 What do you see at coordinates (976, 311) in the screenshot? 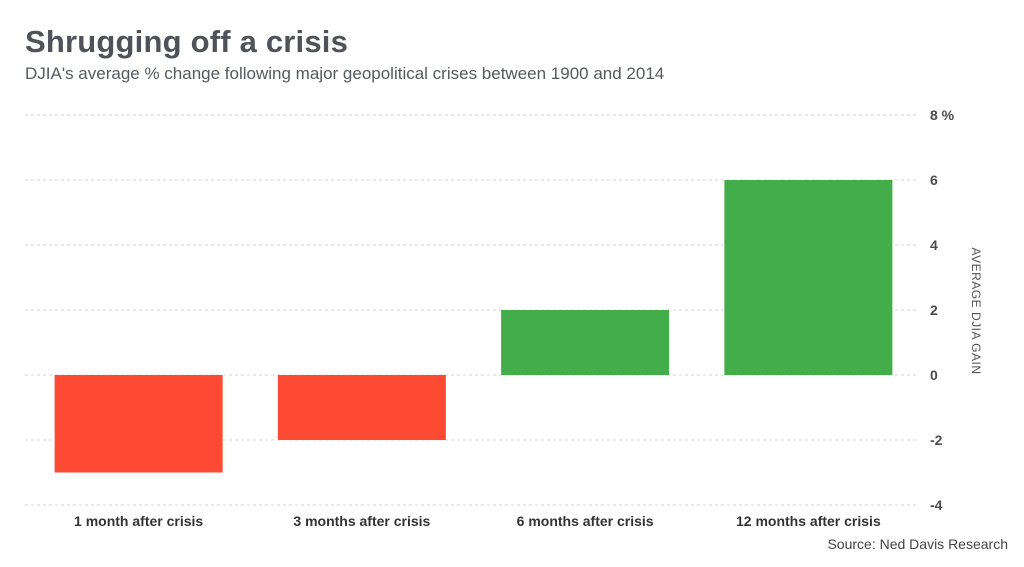
I see `y-axis-label: AVERAGE DJIA GAIN` at bounding box center [976, 311].